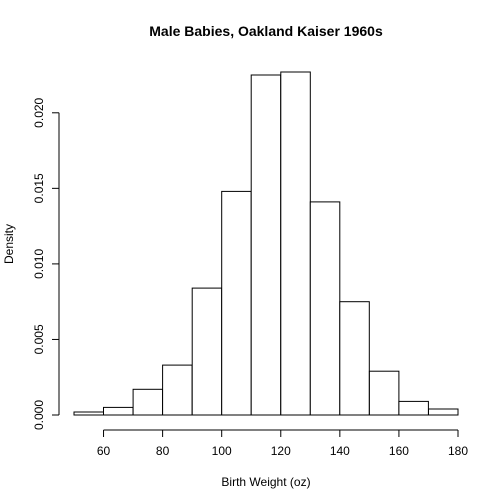 The height and width of the screenshot is (504, 504). Describe the element at coordinates (281, 451) in the screenshot. I see `x-tick-label: 120` at that location.